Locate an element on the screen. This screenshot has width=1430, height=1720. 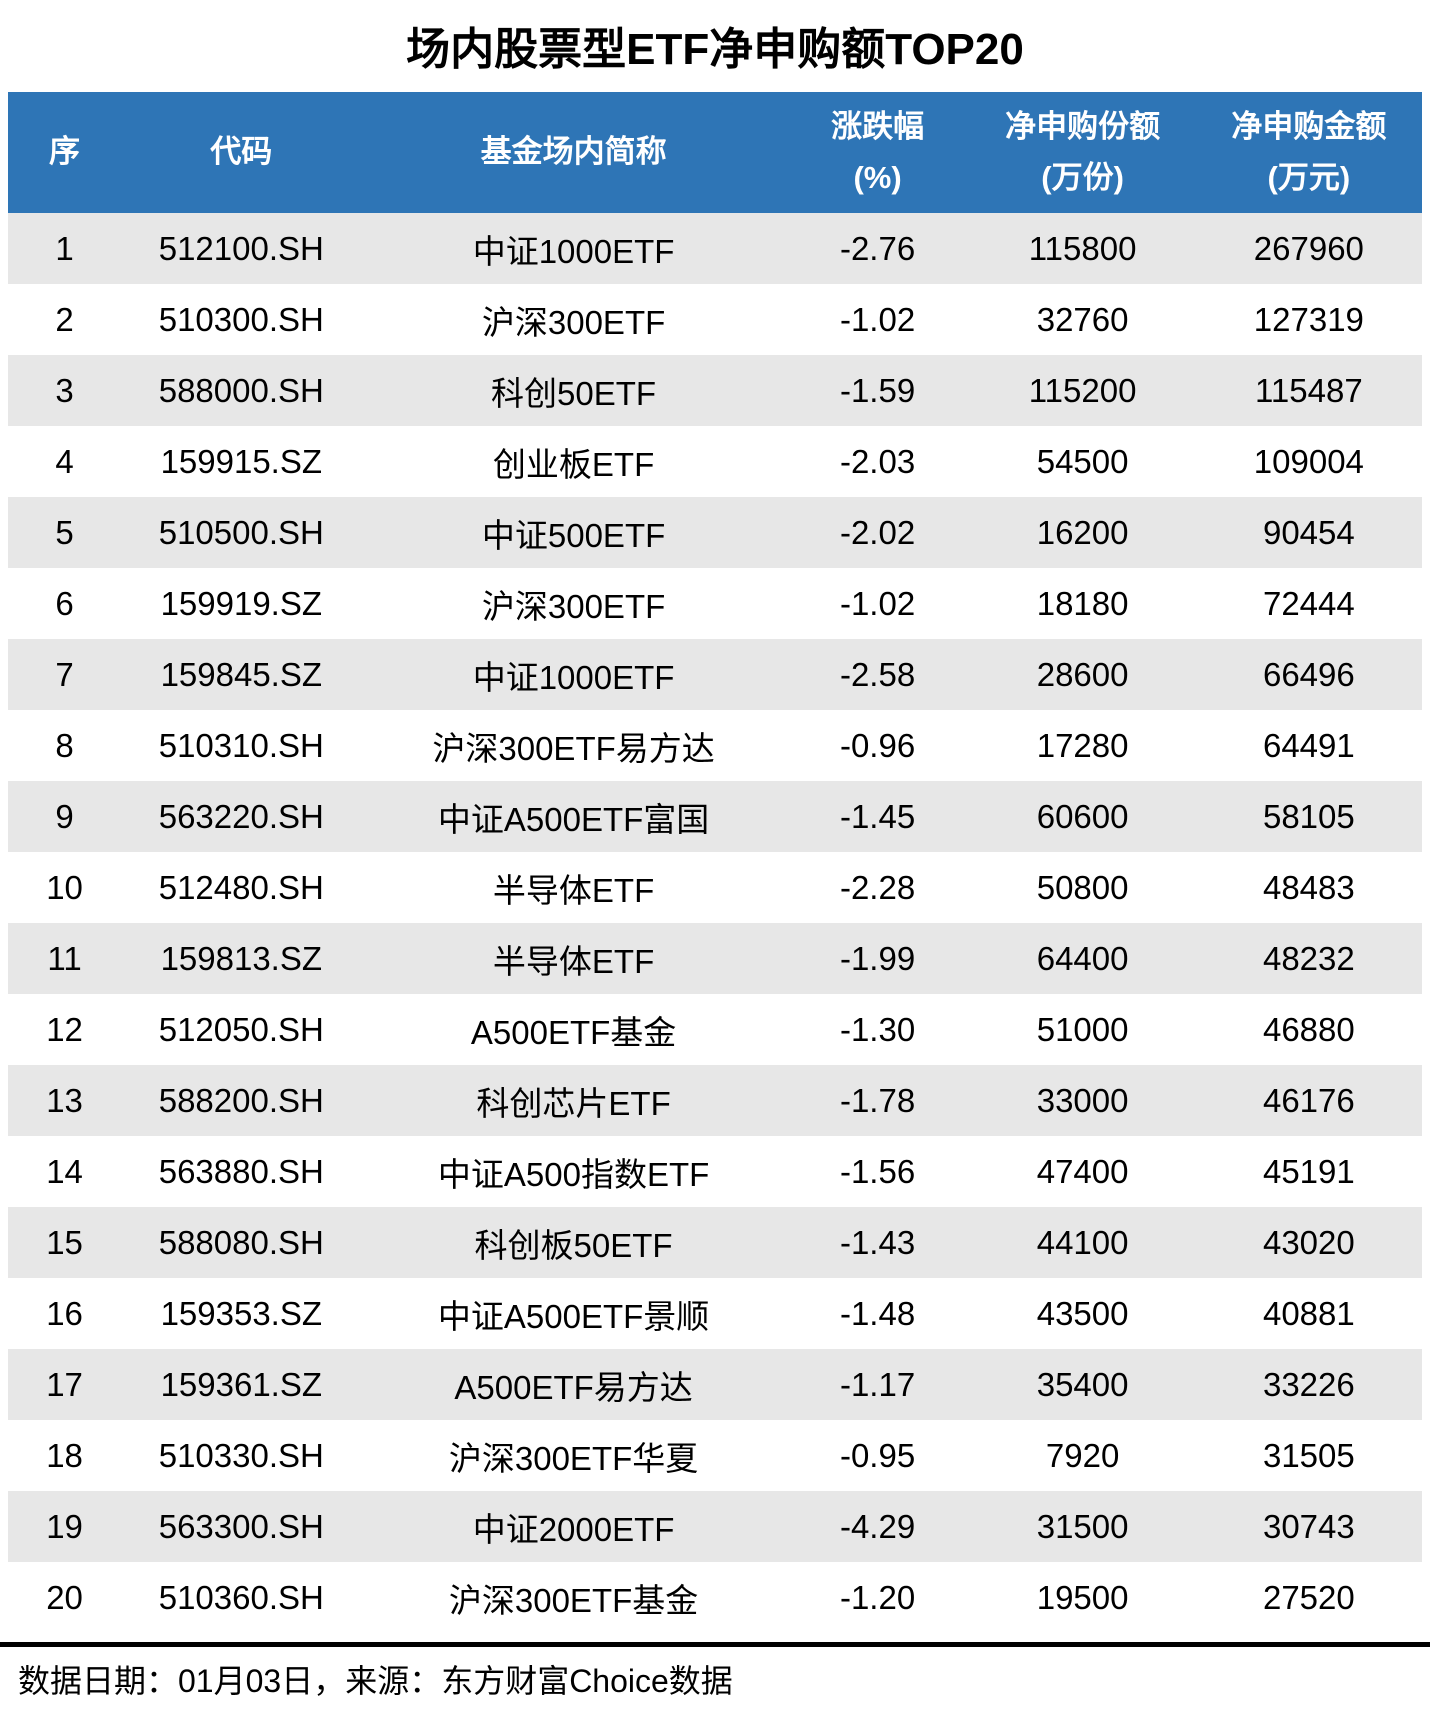
cell-rank: 17 is located at coordinates (65, 1384).